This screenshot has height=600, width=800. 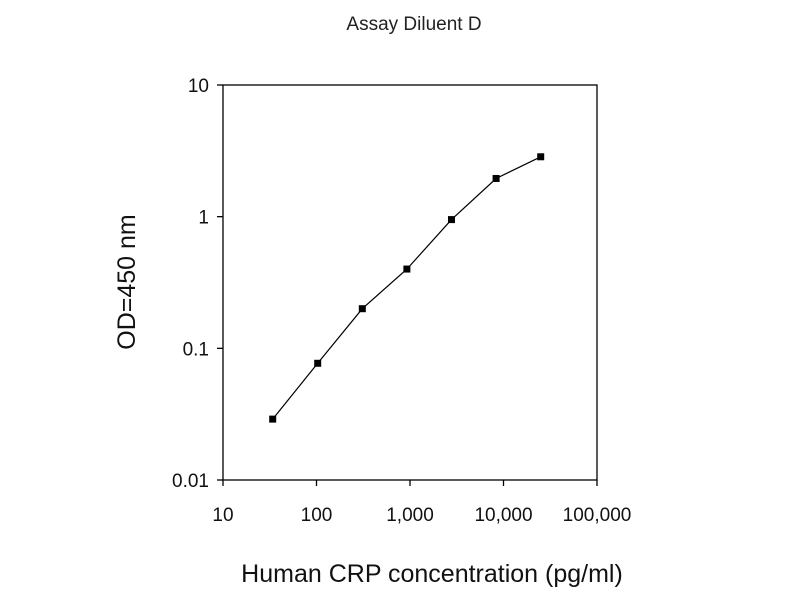 What do you see at coordinates (222, 515) in the screenshot?
I see `x-tick-label: 10` at bounding box center [222, 515].